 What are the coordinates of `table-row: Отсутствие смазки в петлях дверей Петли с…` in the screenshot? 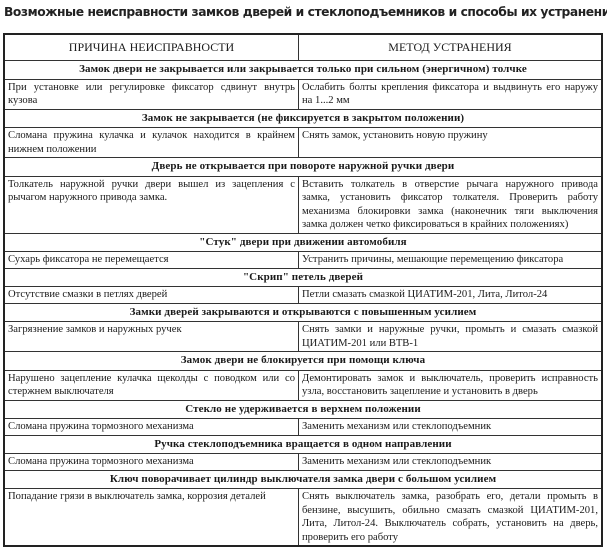 It's located at (303, 295).